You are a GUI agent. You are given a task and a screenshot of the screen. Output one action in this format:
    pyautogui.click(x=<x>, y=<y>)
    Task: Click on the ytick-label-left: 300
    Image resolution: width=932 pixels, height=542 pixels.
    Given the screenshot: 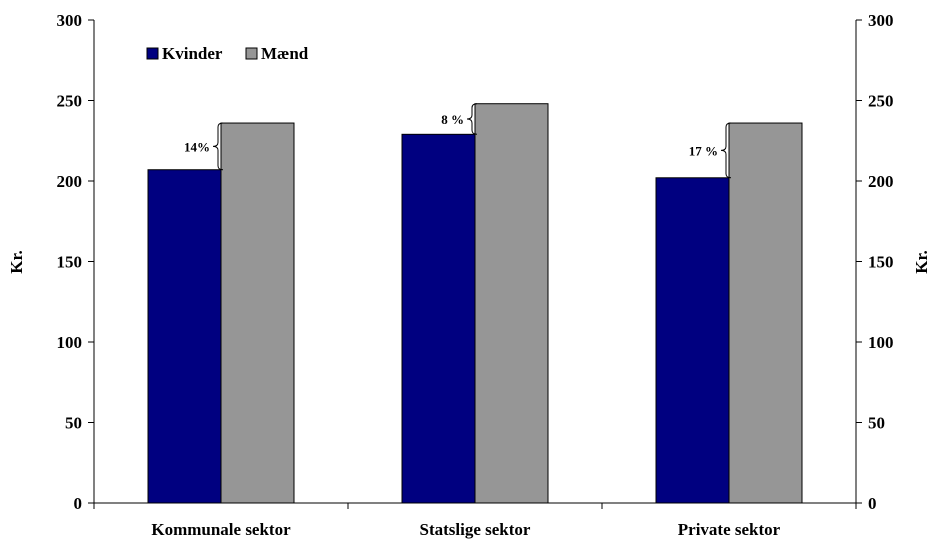 What is the action you would take?
    pyautogui.click(x=70, y=20)
    